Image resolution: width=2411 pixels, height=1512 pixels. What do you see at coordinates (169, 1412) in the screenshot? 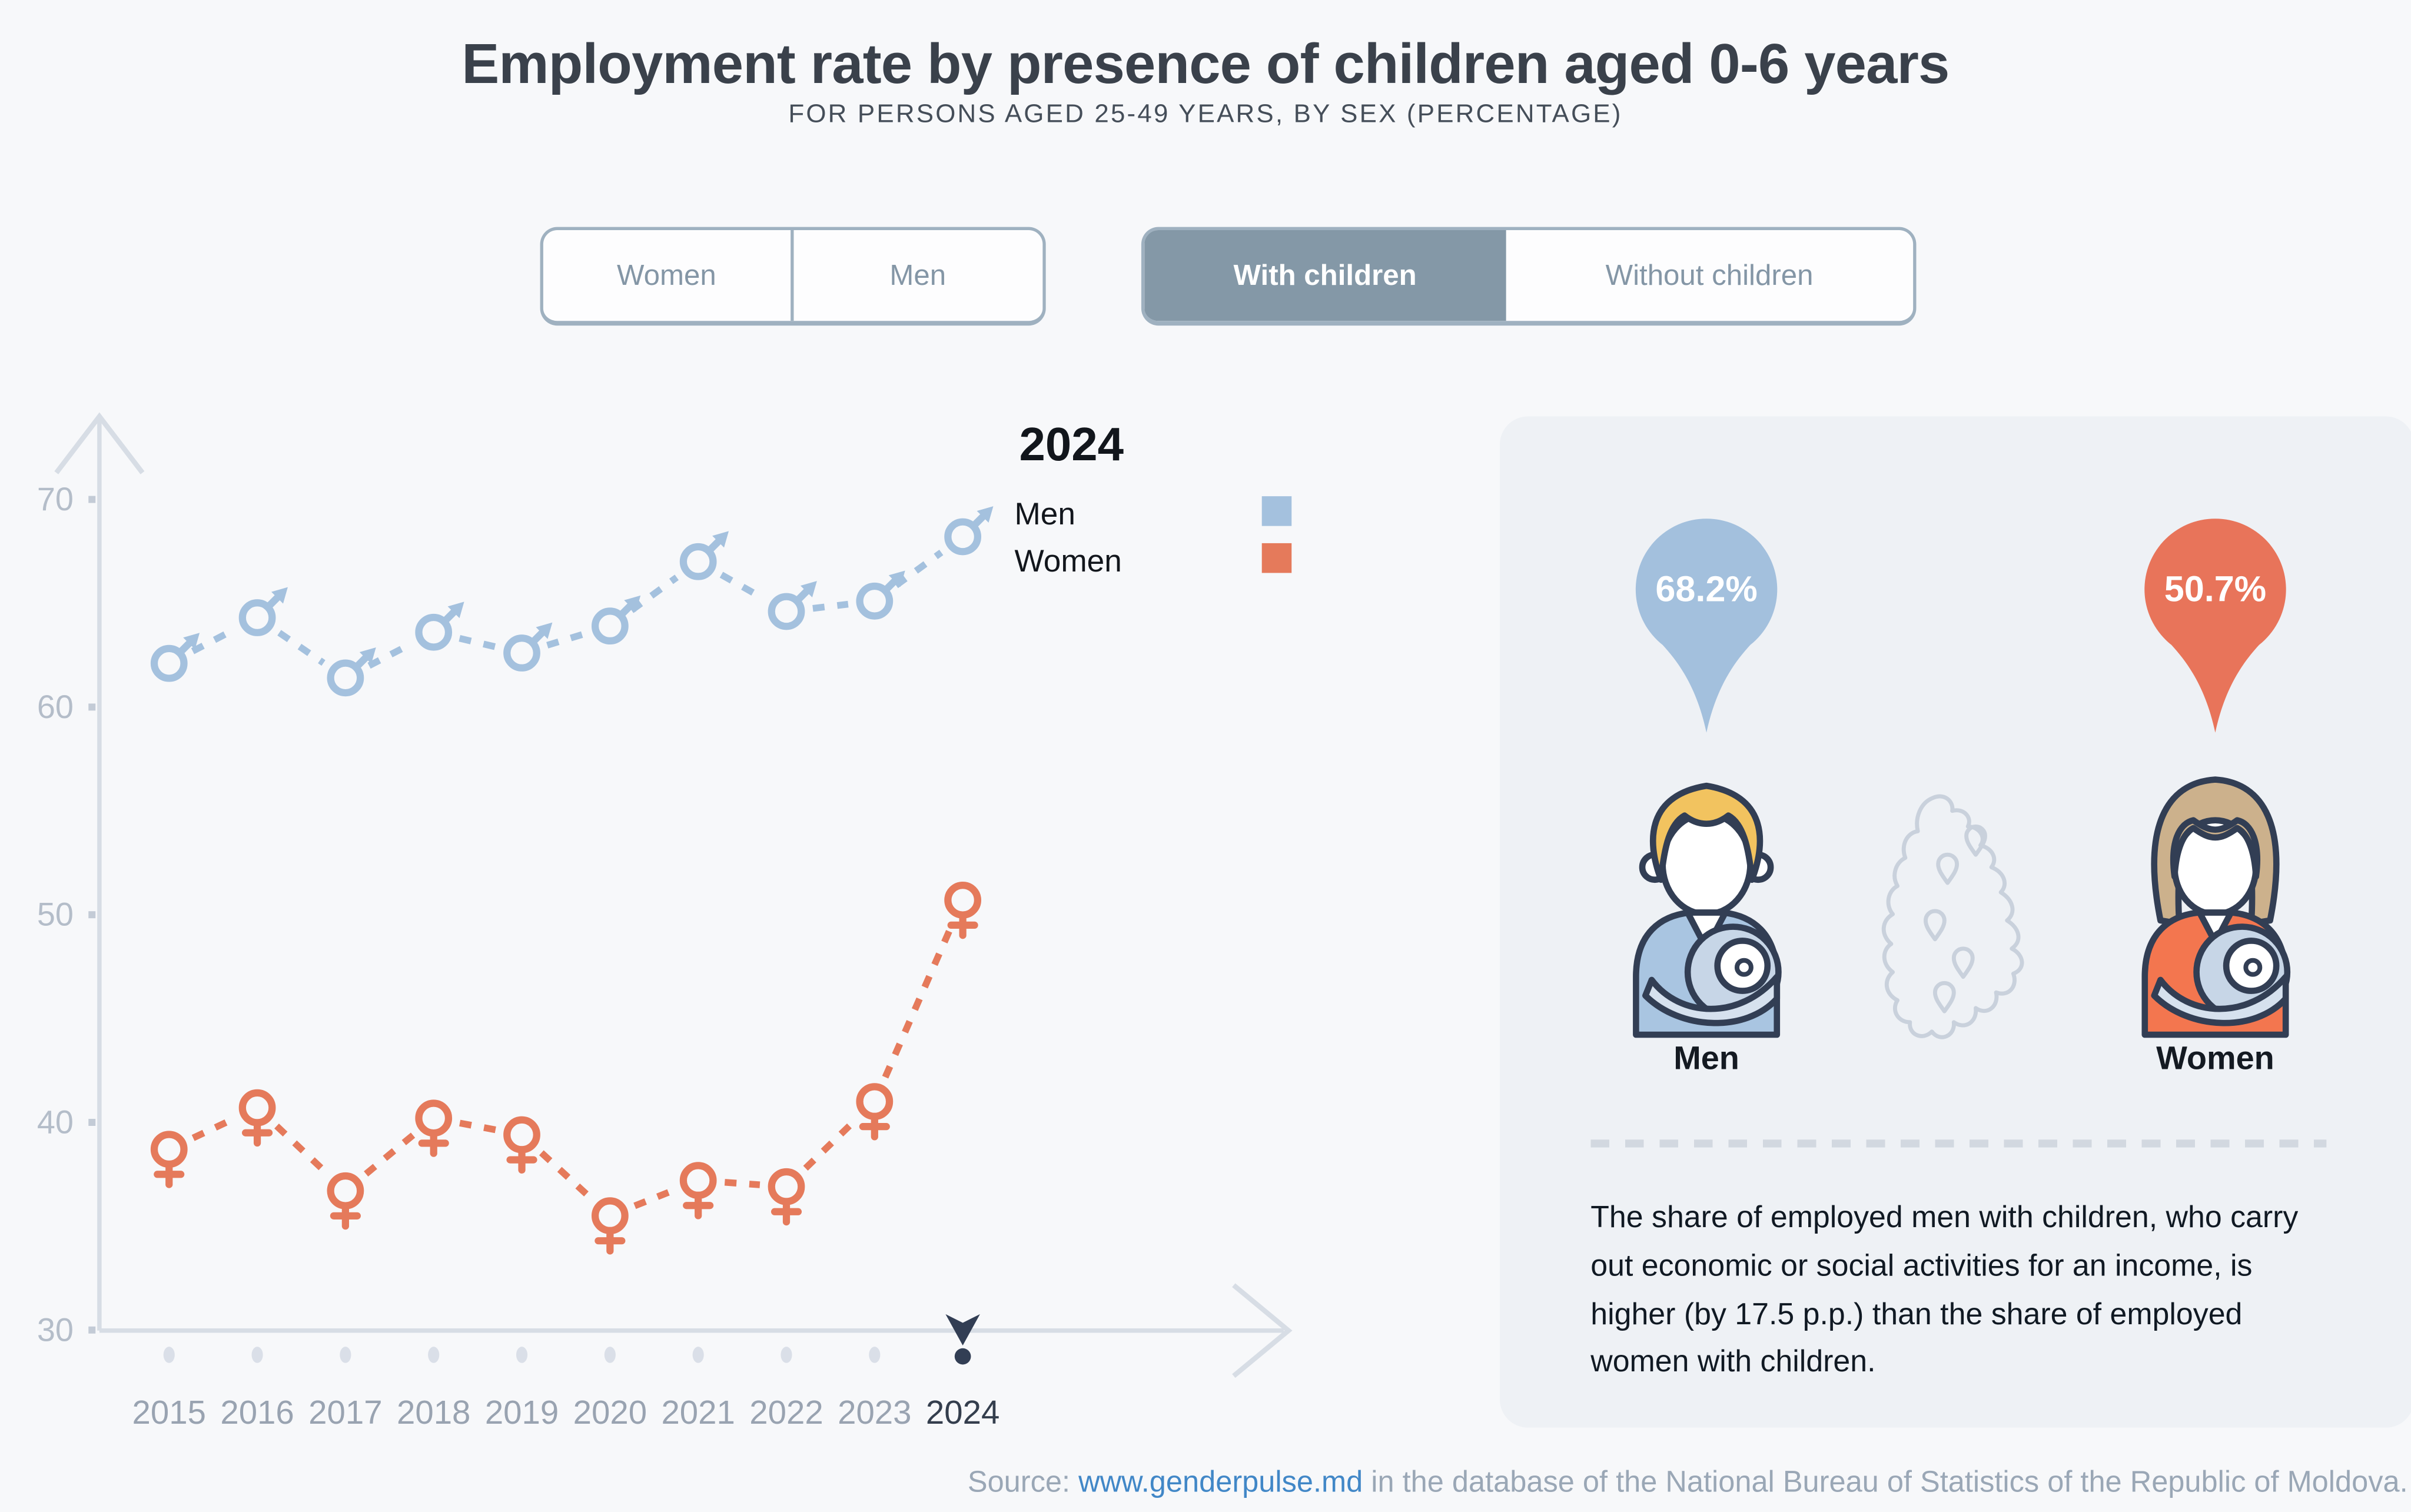
I see `svg-text: 2015` at bounding box center [169, 1412].